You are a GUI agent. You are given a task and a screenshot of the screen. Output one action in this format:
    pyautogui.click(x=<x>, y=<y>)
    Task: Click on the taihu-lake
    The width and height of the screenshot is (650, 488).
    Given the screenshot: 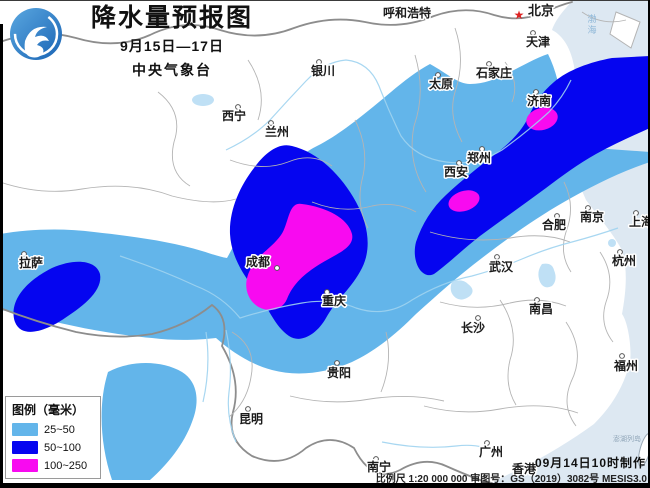 What is the action you would take?
    pyautogui.click(x=612, y=243)
    